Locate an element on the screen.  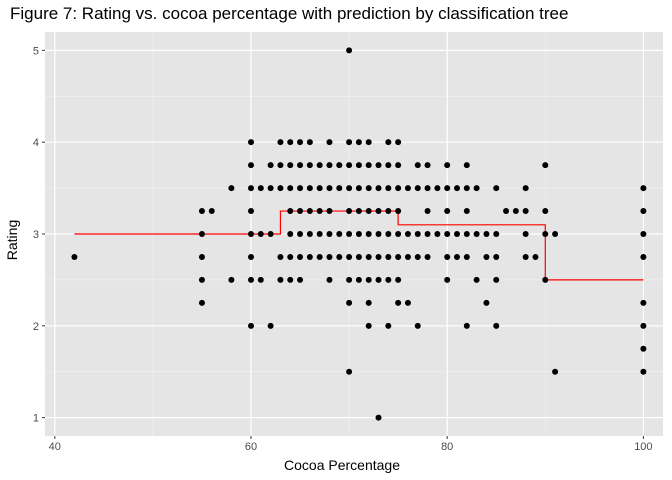
x-axis-label: Cocoa Percentage is located at coordinates (342, 465).